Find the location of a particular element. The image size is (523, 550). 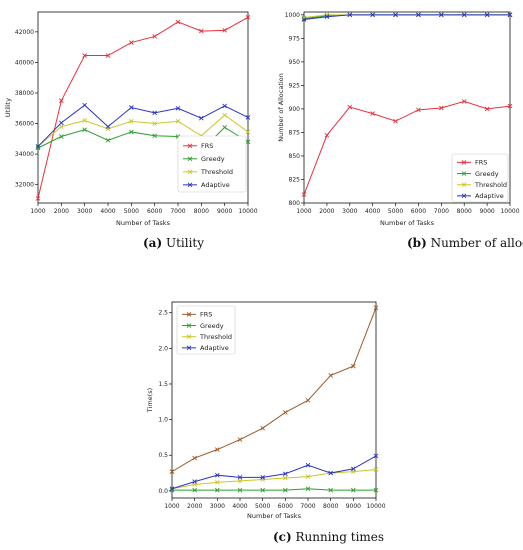

legend-box is located at coordinates (212, 164).